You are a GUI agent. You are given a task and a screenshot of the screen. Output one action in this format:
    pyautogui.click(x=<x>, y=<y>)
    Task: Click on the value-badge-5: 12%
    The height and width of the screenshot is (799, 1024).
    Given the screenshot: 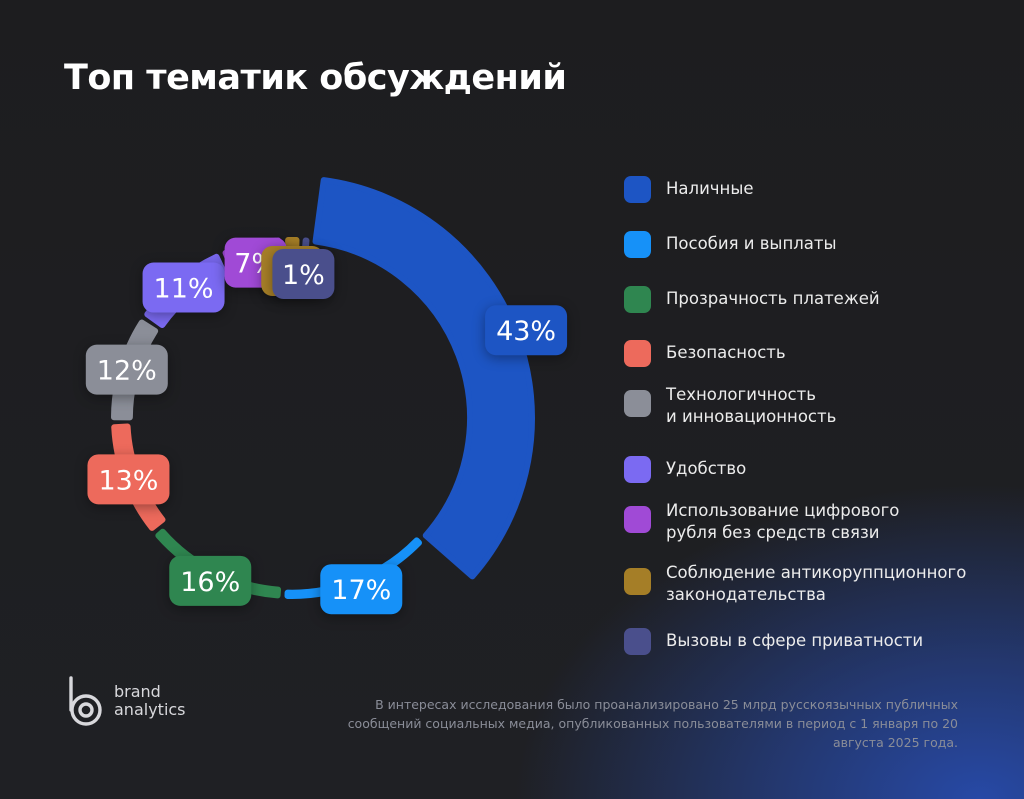 What is the action you would take?
    pyautogui.click(x=126, y=369)
    